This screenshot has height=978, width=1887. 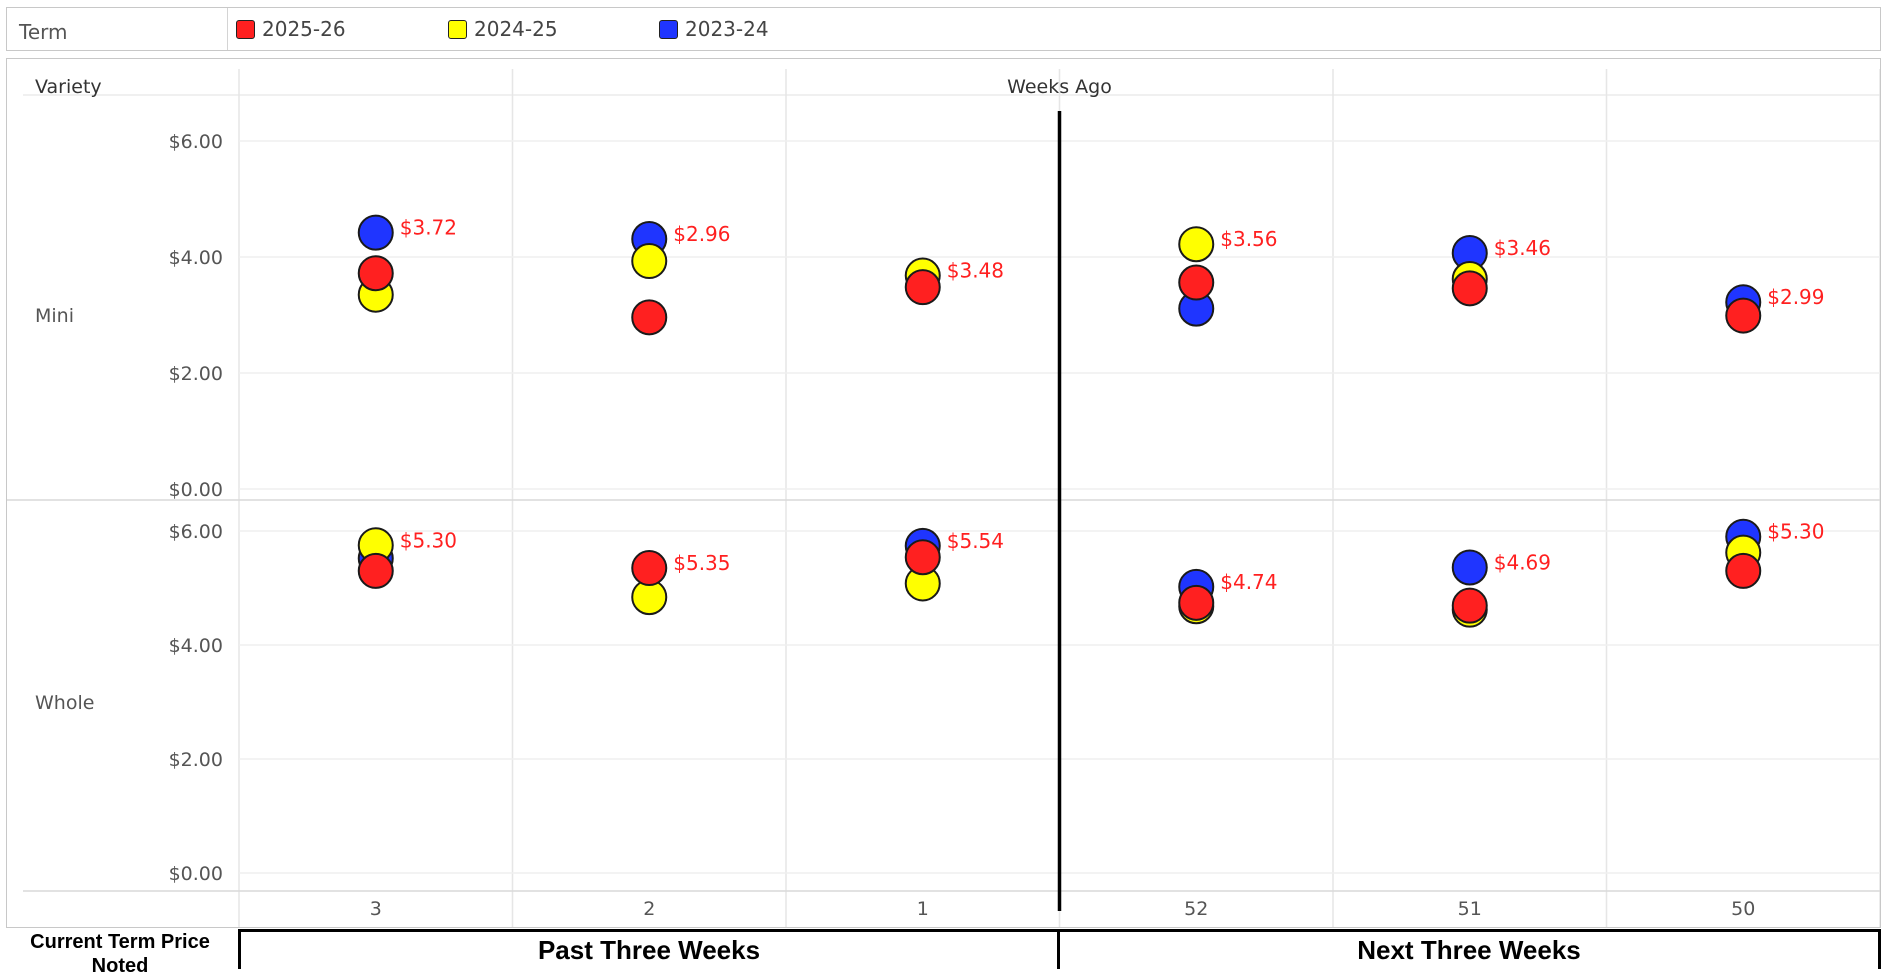 I want to click on legend: Term 2025-26 2024-25 2023-24, so click(x=943, y=29).